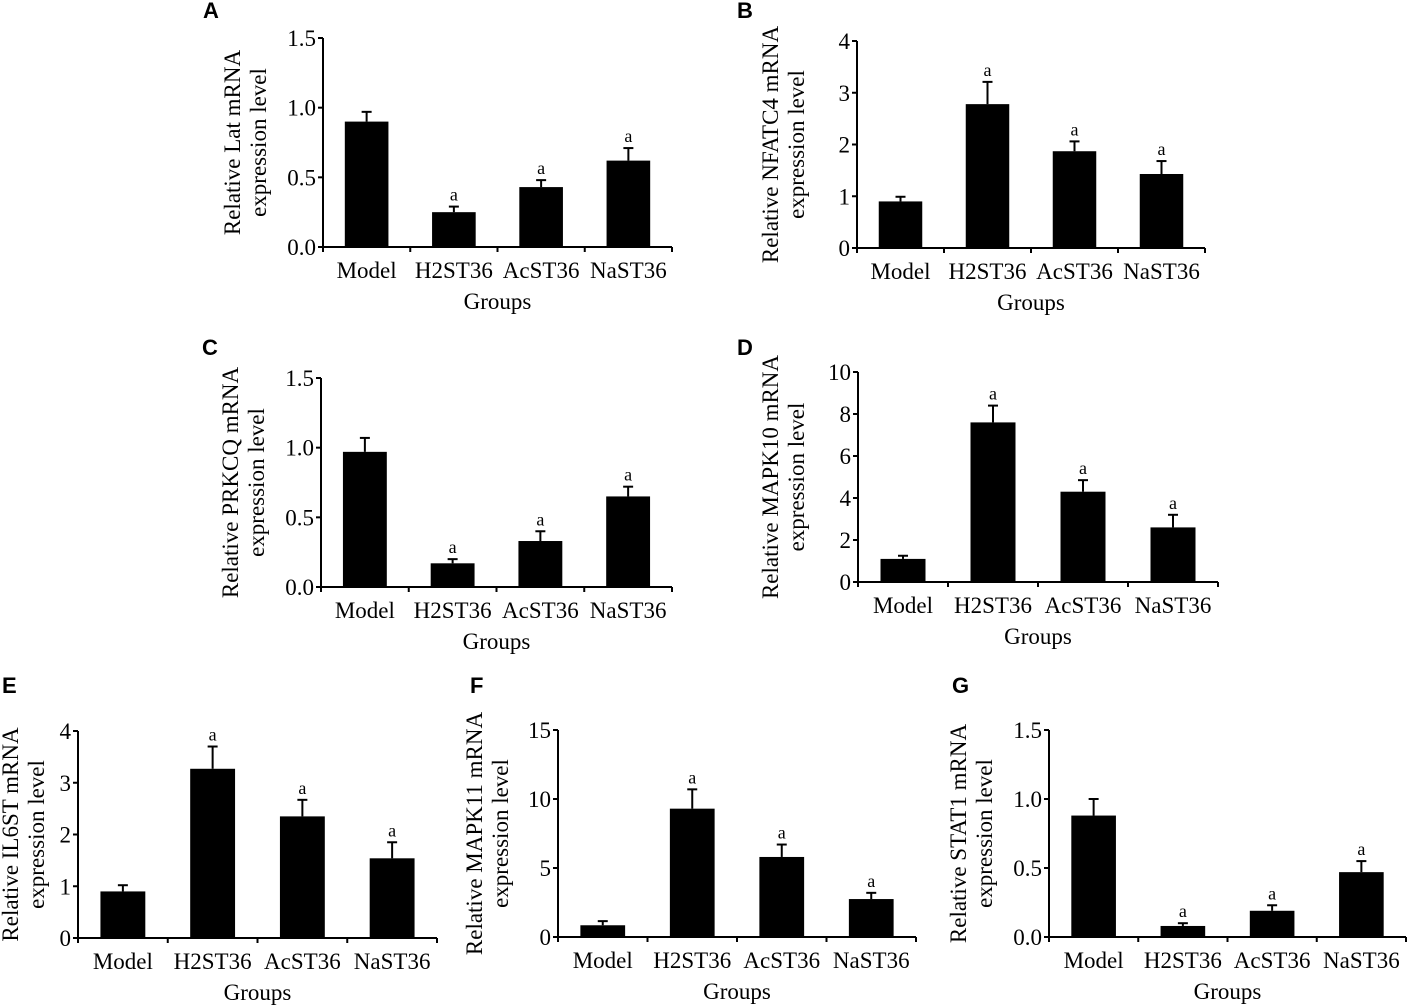 This screenshot has height=1006, width=1409. What do you see at coordinates (539, 730) in the screenshot?
I see `y-tick-label: 15` at bounding box center [539, 730].